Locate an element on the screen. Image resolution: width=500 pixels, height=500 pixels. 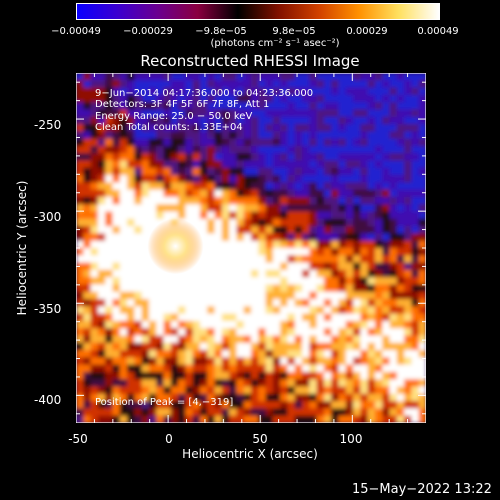
x-tick-label: -50 is located at coordinates (78, 439).